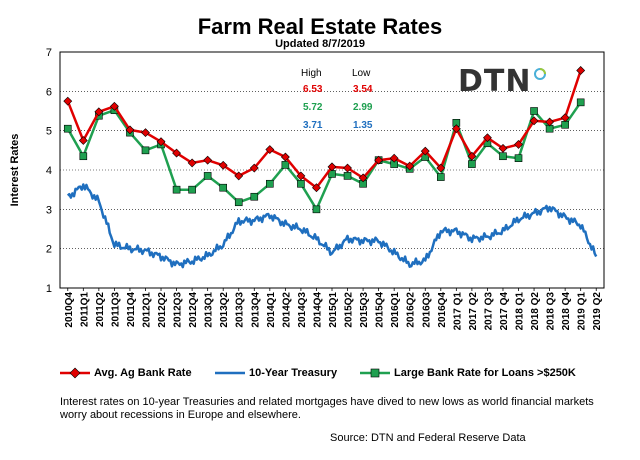 Image resolution: width=640 pixels, height=460 pixels. What do you see at coordinates (504, 311) in the screenshot?
I see `x-tick-label: 2017 Q4` at bounding box center [504, 311].